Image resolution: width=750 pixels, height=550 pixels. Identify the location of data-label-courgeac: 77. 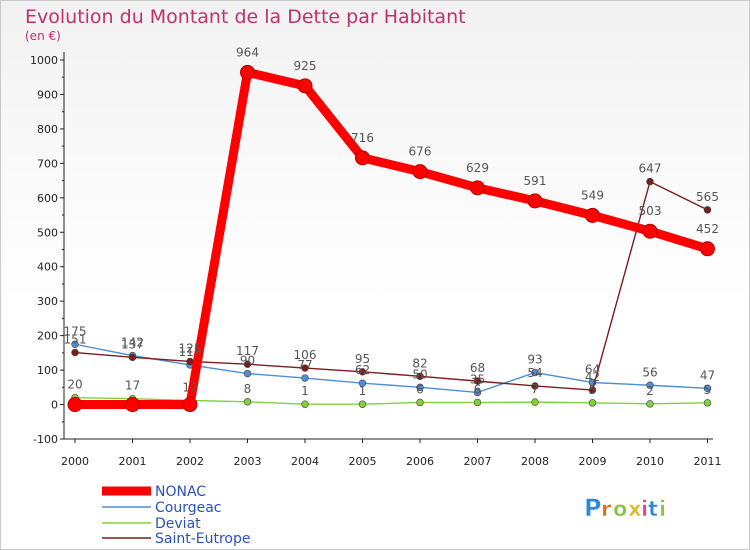
(304, 365).